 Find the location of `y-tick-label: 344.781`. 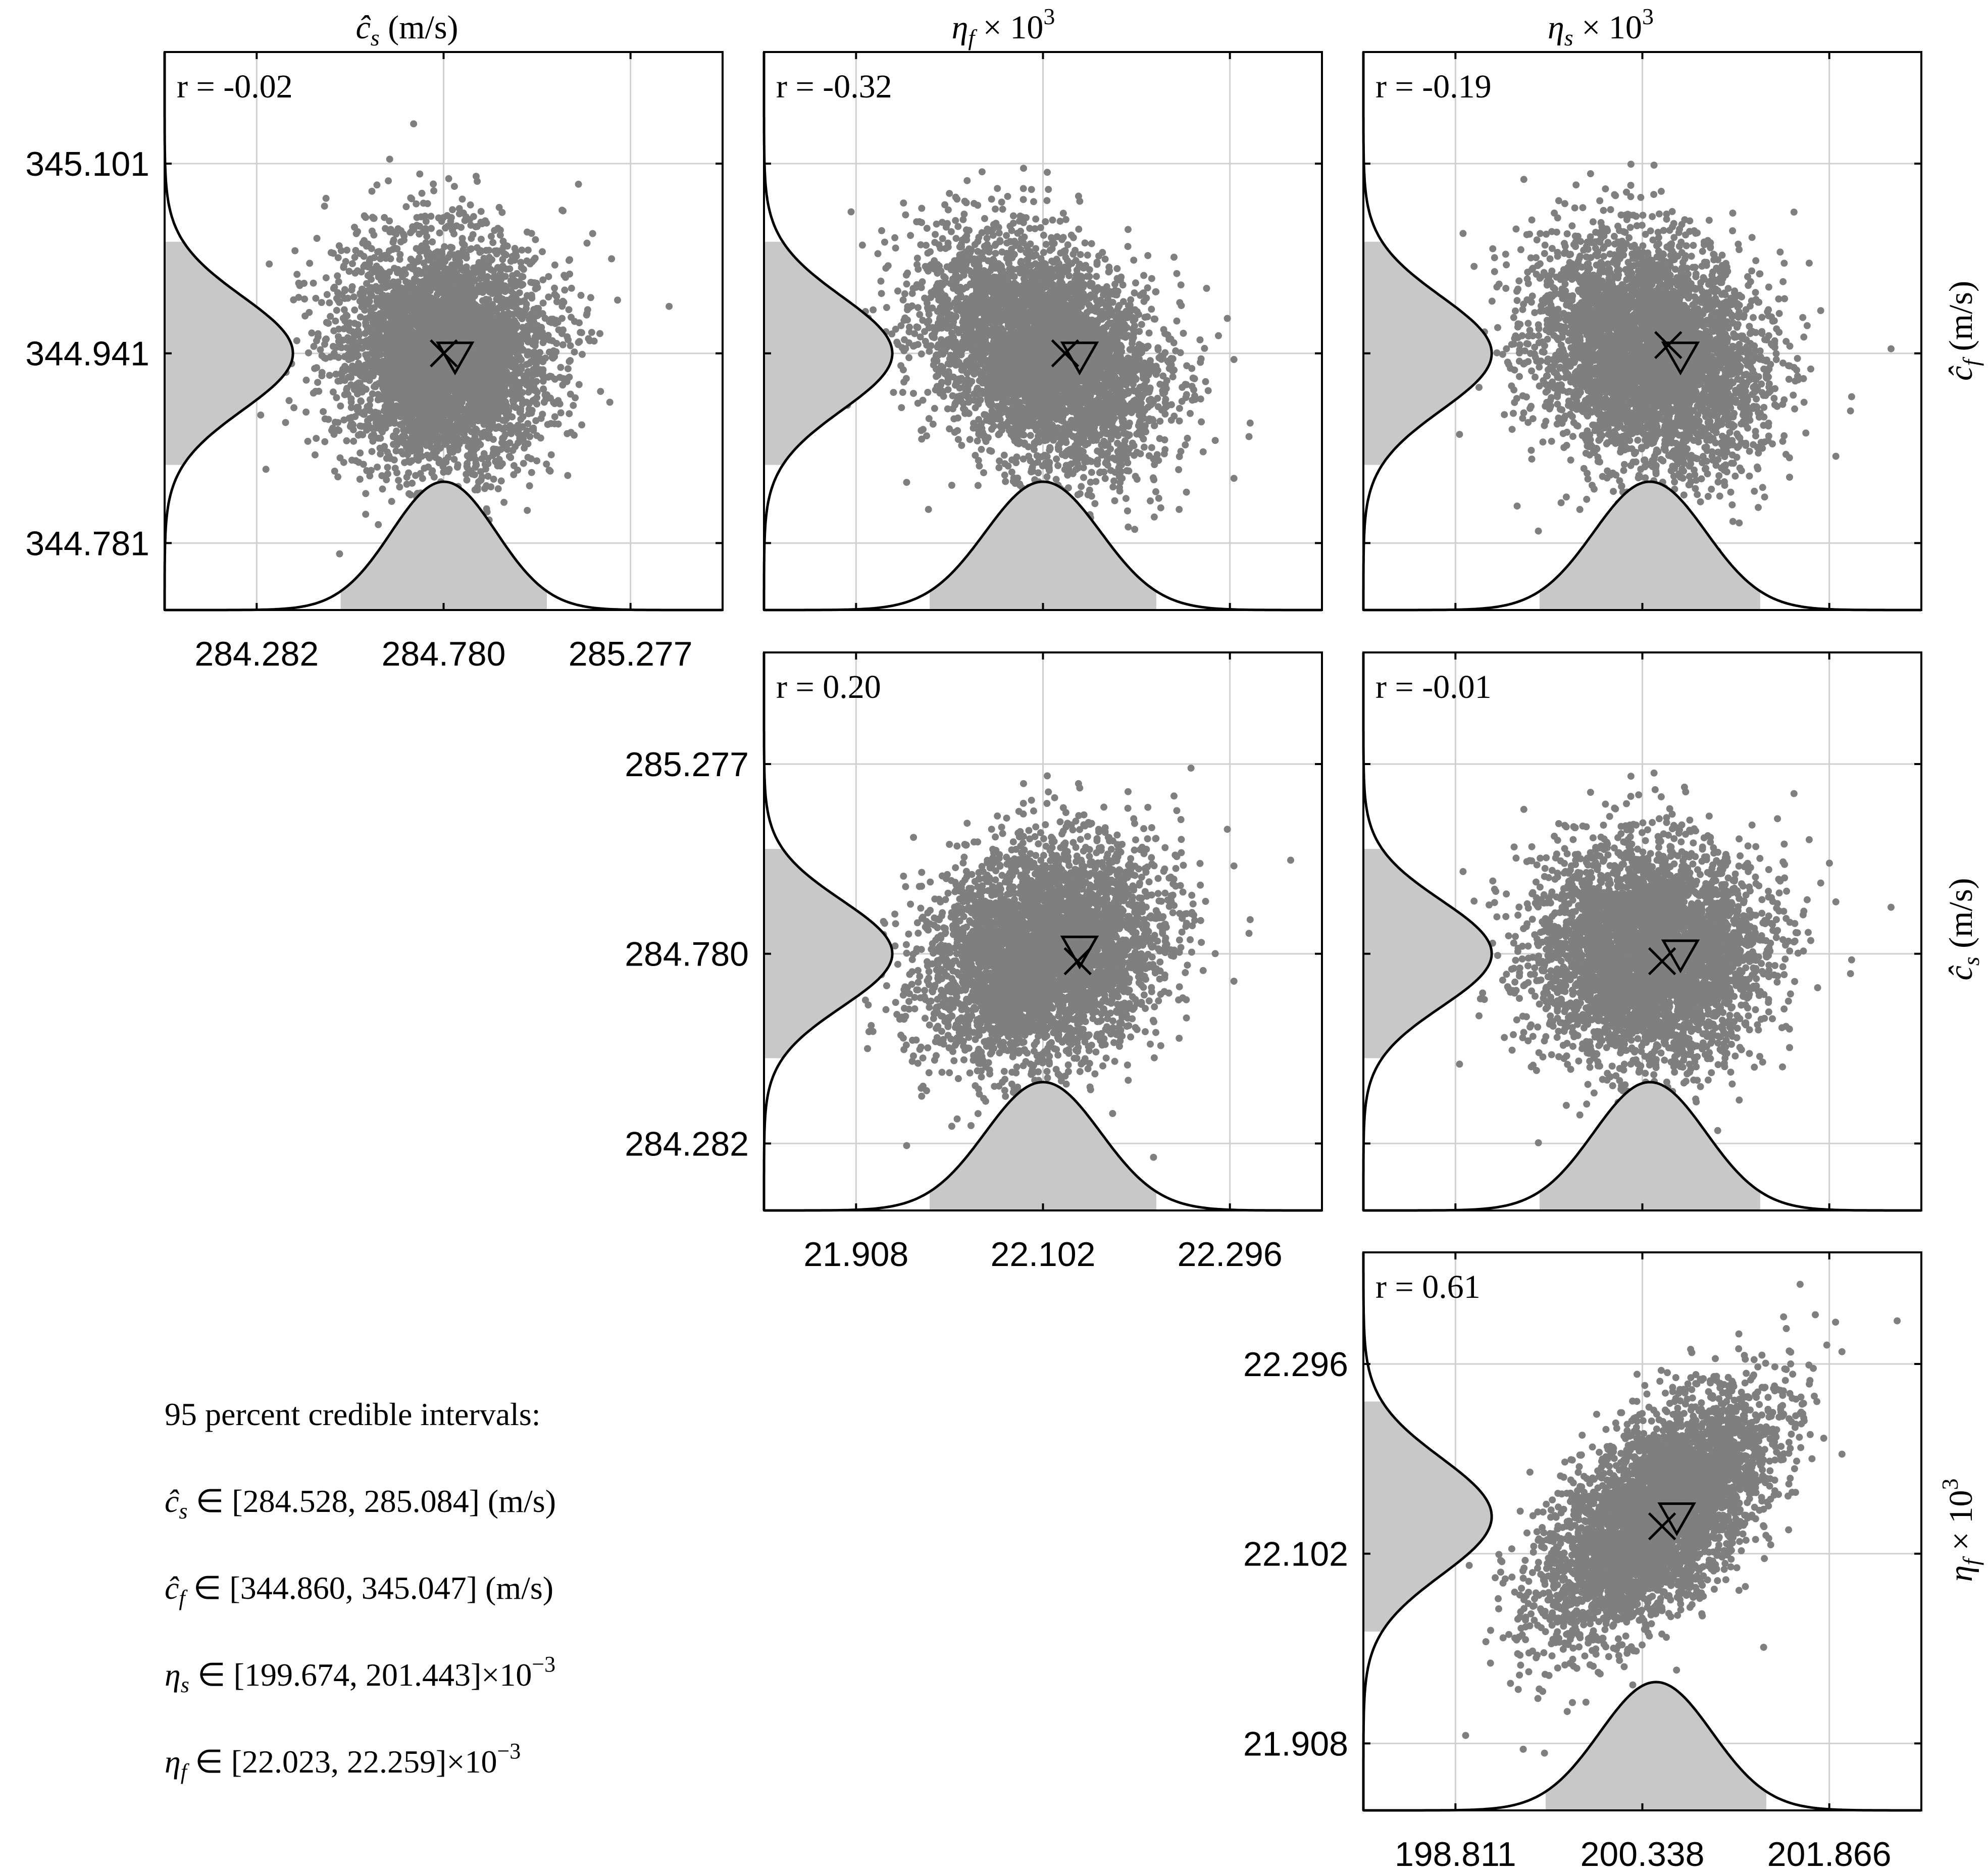

y-tick-label: 344.781 is located at coordinates (87, 543).